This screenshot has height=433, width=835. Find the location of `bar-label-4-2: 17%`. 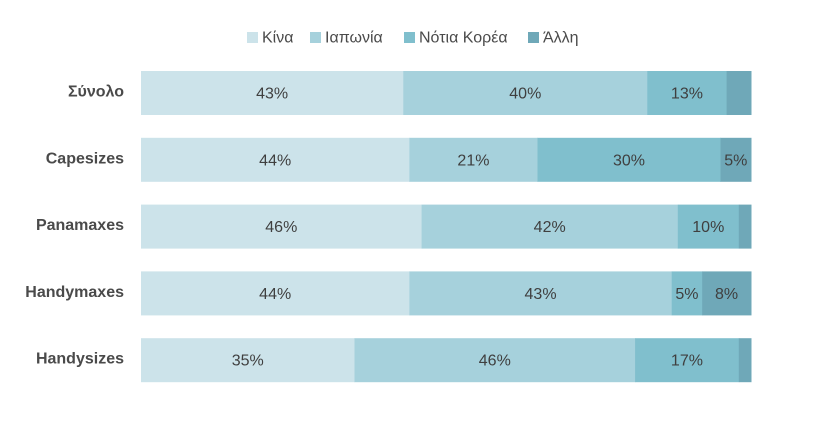

bar-label-4-2: 17% is located at coordinates (687, 361).